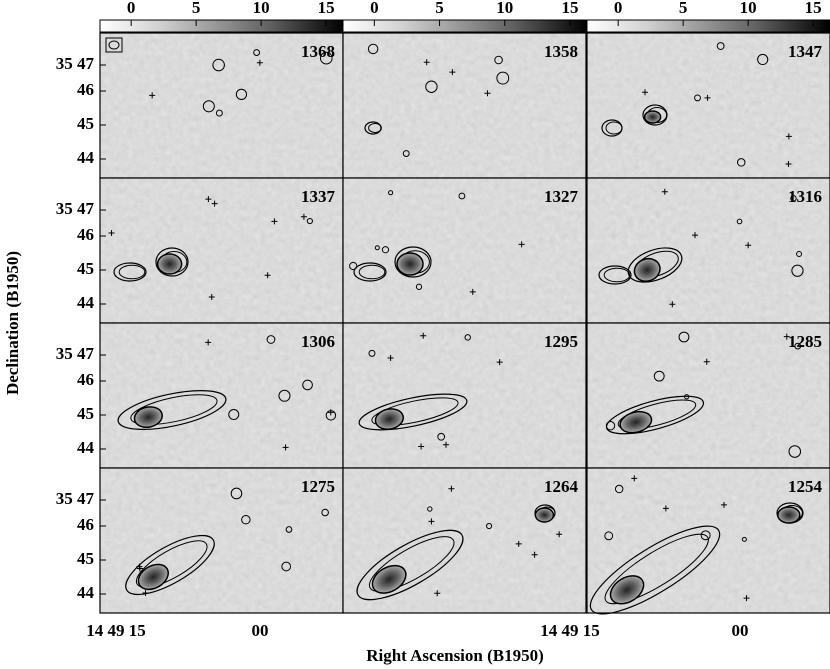 This screenshot has width=830, height=669. I want to click on panel: 1285, so click(708, 395).